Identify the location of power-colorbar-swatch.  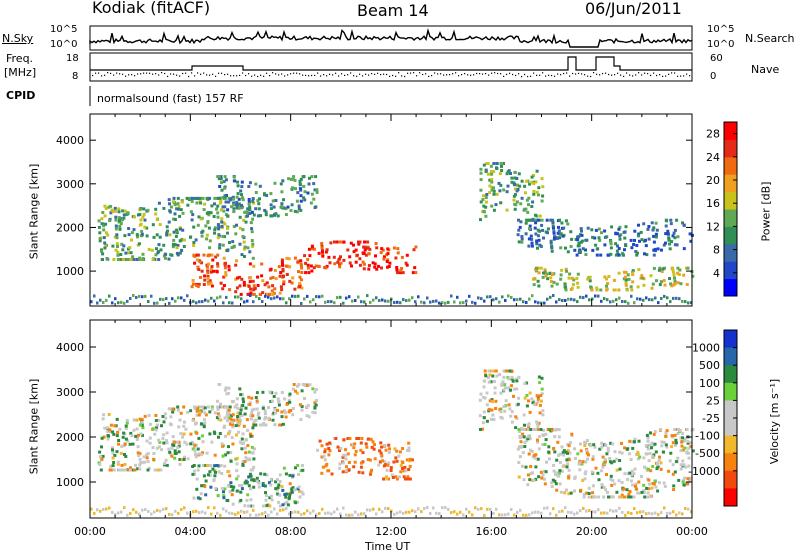
(730, 183).